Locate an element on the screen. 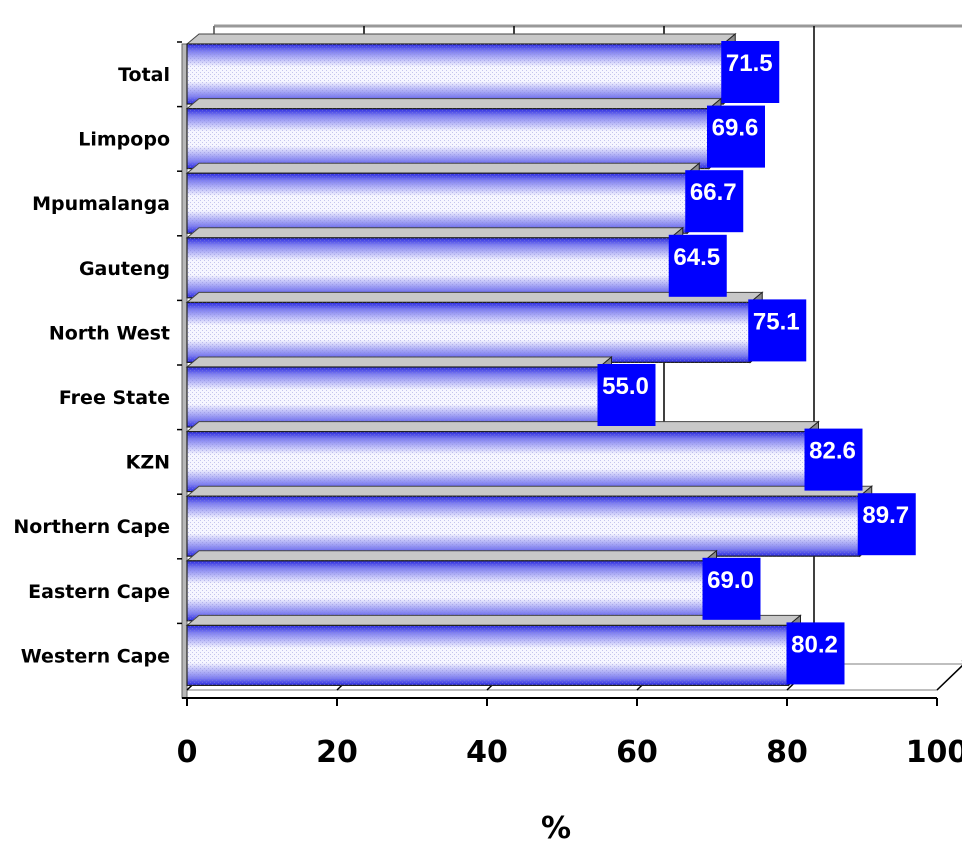 The image size is (962, 851). category-label: North West is located at coordinates (109, 333).